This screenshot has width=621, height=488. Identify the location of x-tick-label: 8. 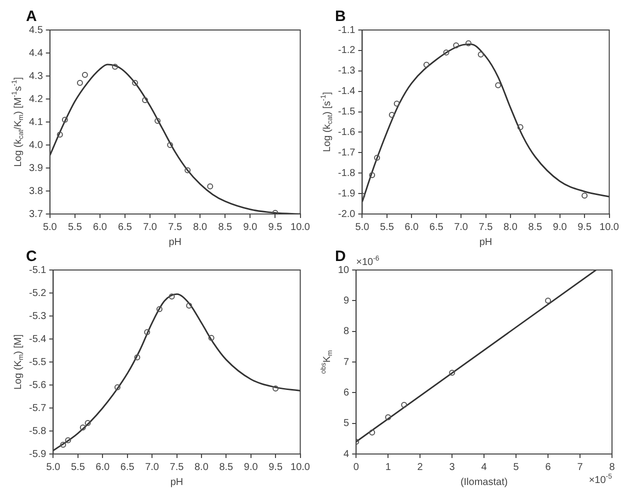
(612, 467).